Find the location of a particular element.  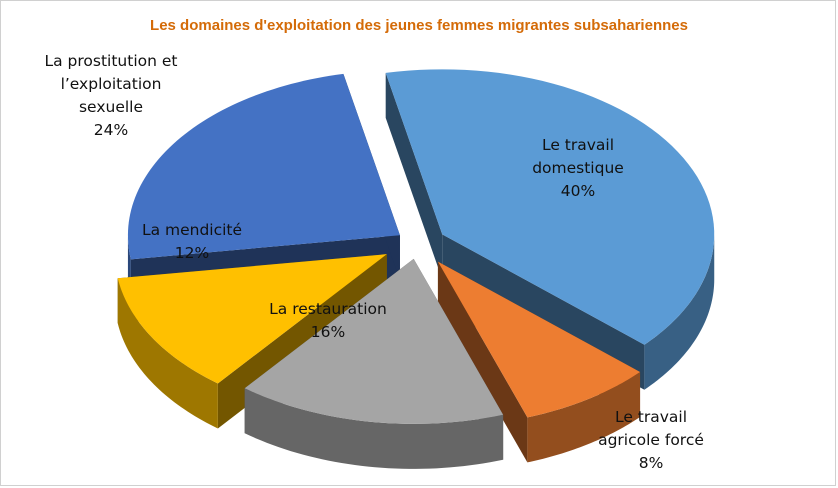

data-label-value: 40% is located at coordinates (578, 191).